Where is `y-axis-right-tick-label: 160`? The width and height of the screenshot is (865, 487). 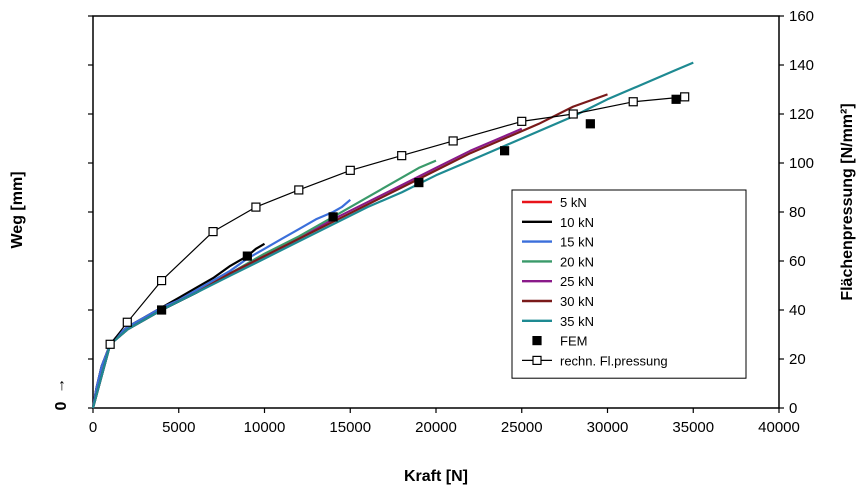
y-axis-right-tick-label: 160 is located at coordinates (801, 16).